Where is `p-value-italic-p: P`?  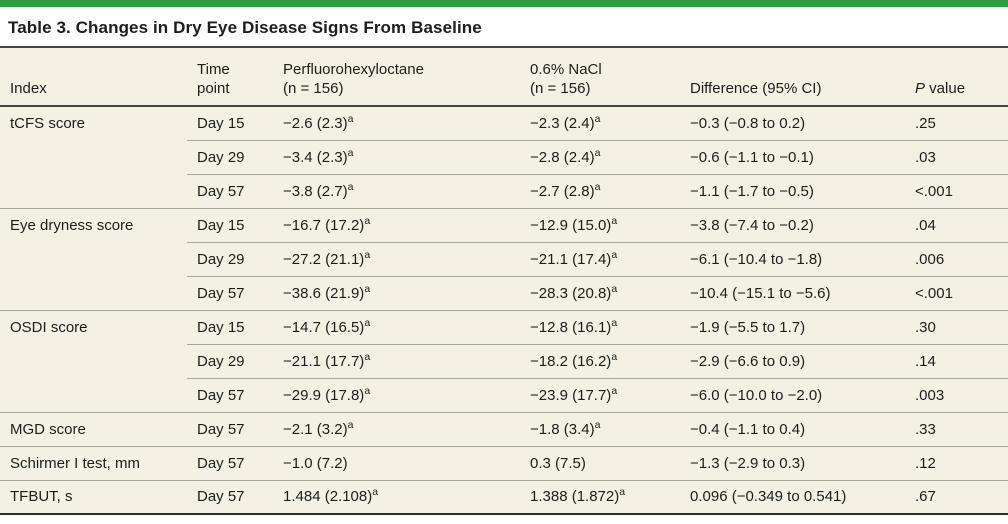
p-value-italic-p: P is located at coordinates (920, 88).